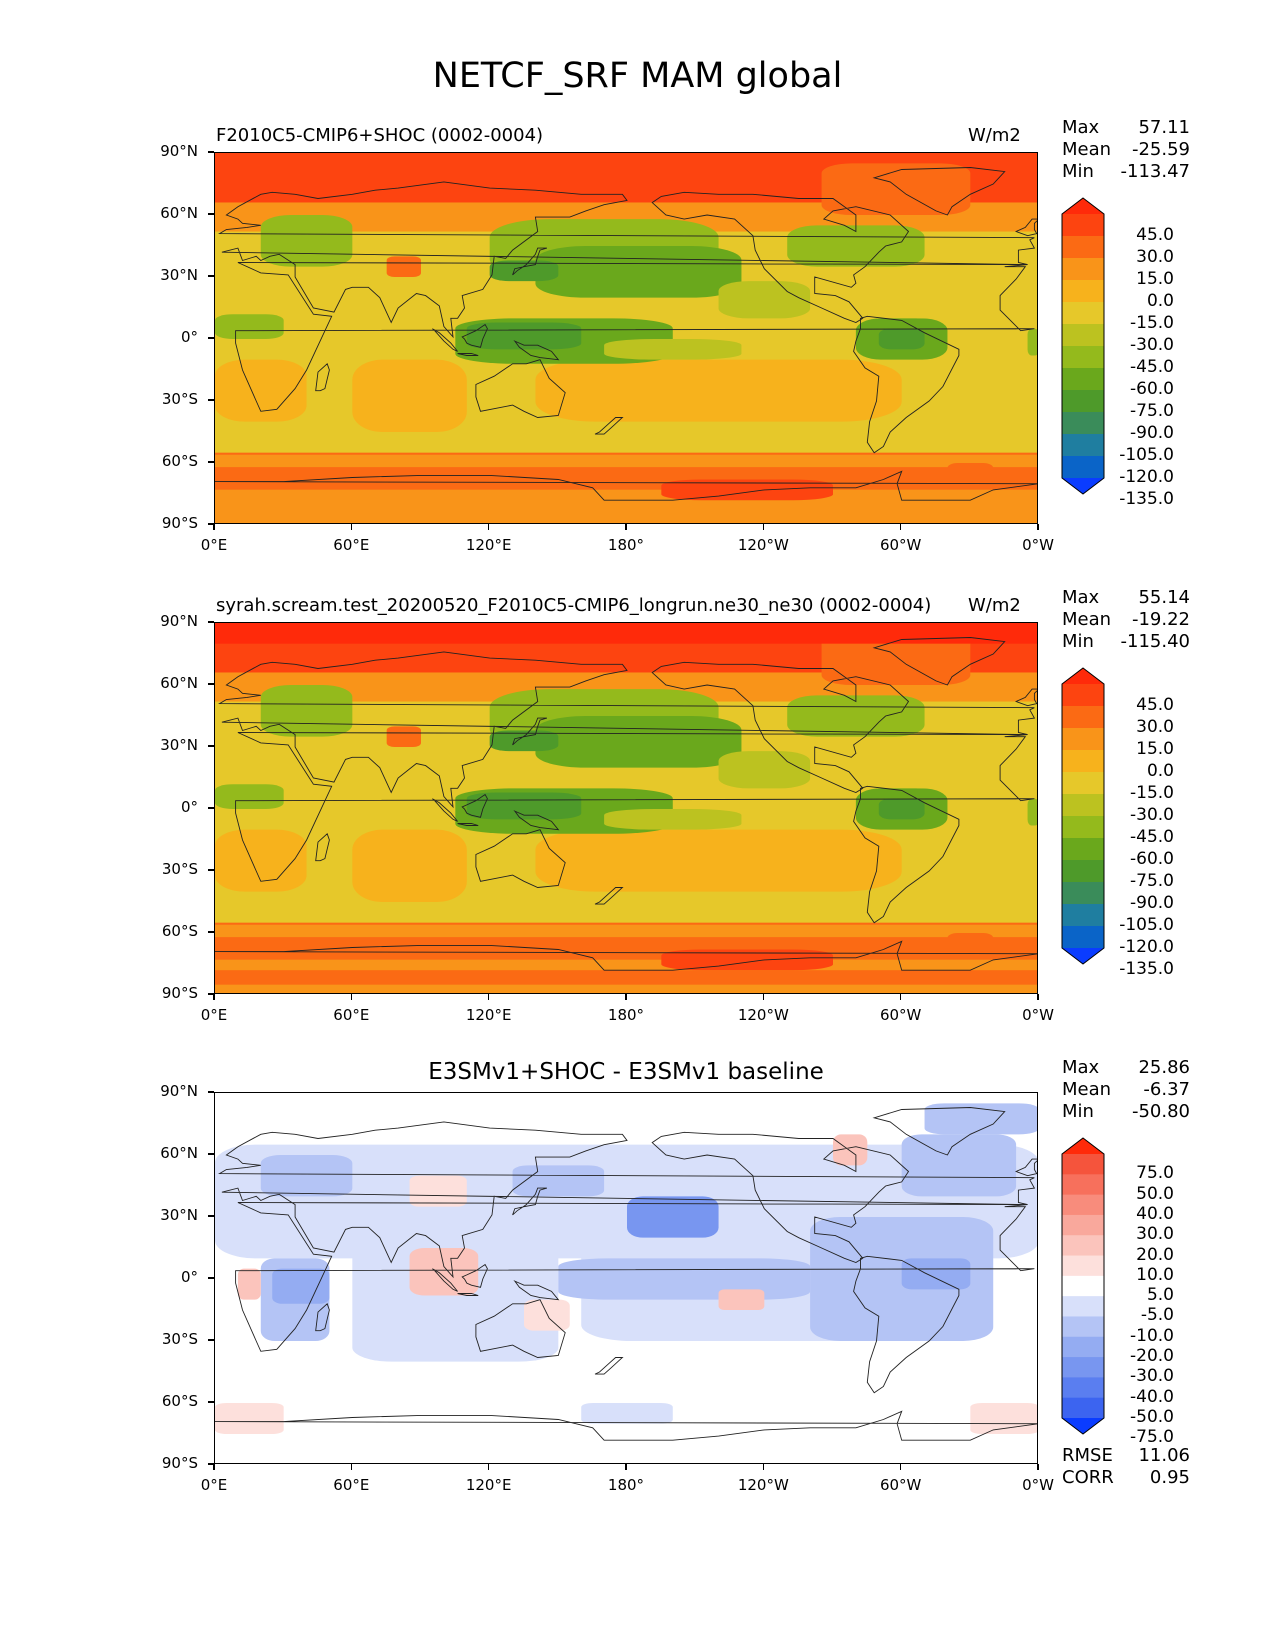 Image resolution: width=1275 pixels, height=1650 pixels. Describe the element at coordinates (189, 1277) in the screenshot. I see `y-tick-label: 0°` at that location.